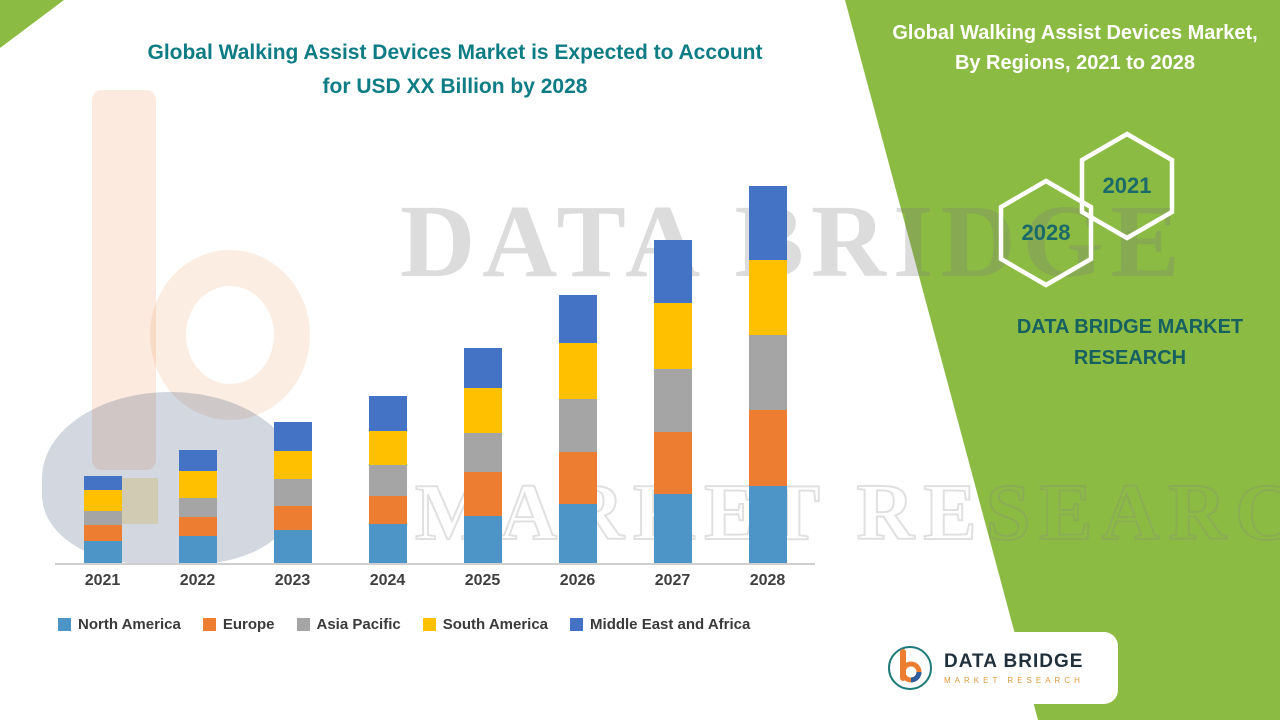  What do you see at coordinates (1014, 661) in the screenshot?
I see `logo-brand-name: DATA BRIDGE` at bounding box center [1014, 661].